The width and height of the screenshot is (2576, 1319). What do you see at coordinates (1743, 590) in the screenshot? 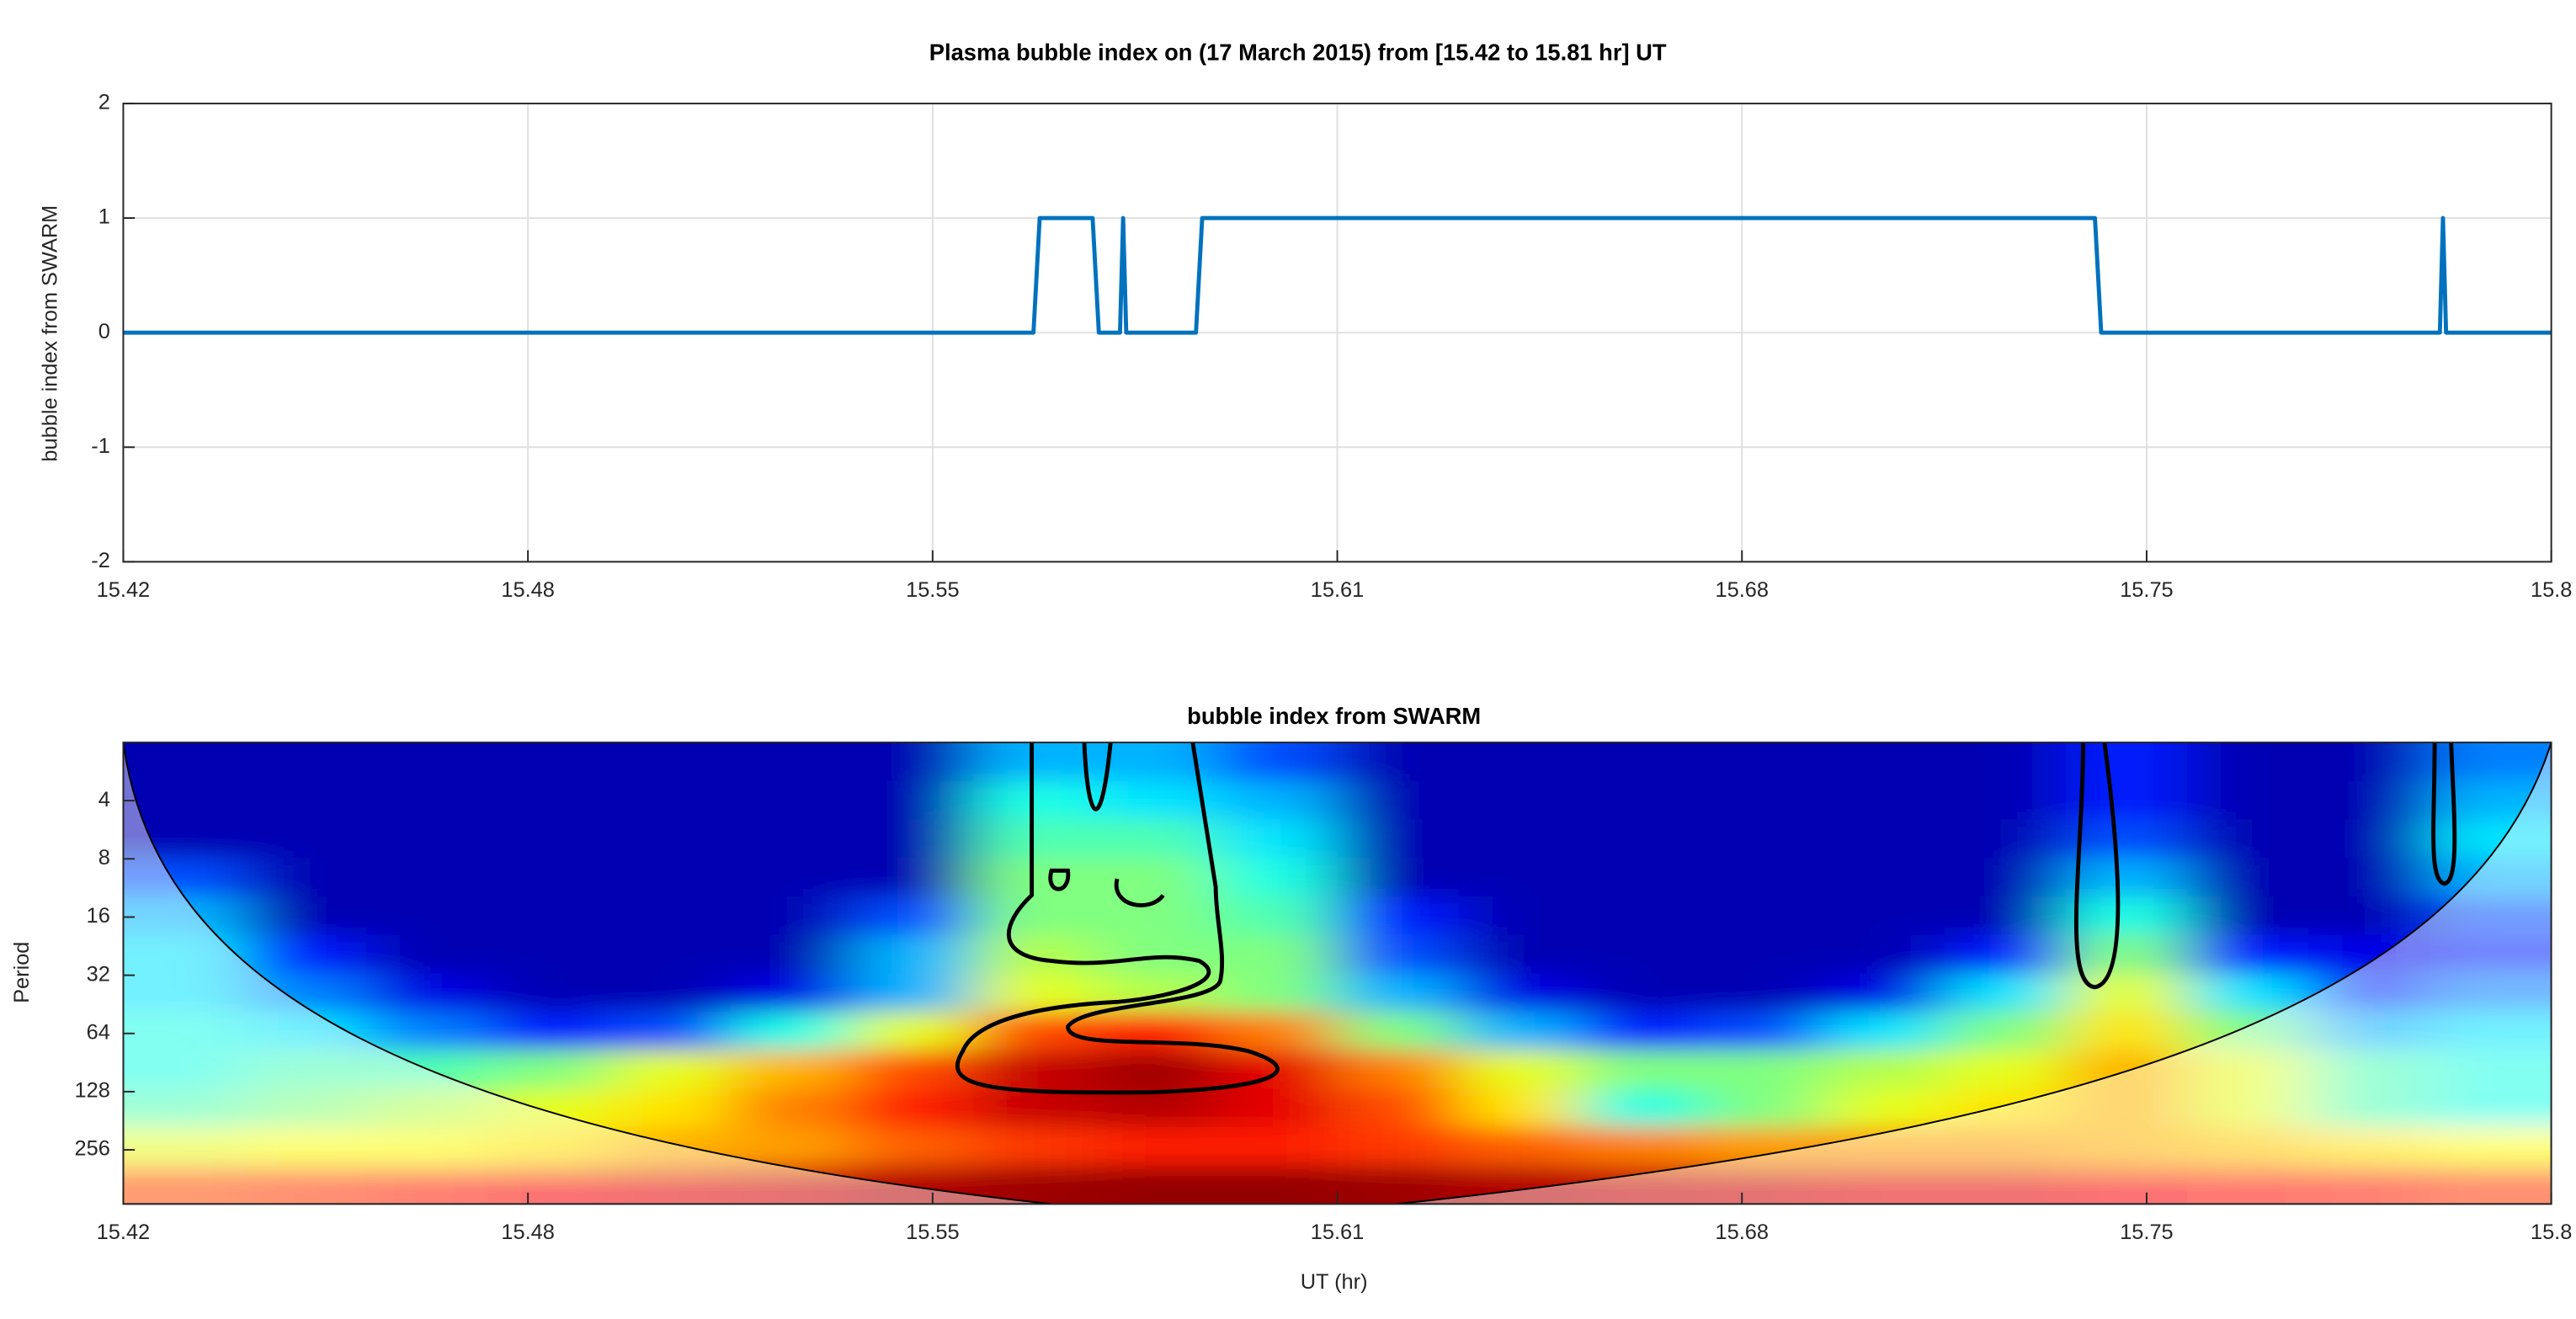
I see `x-tick-label: 15.68` at bounding box center [1743, 590].